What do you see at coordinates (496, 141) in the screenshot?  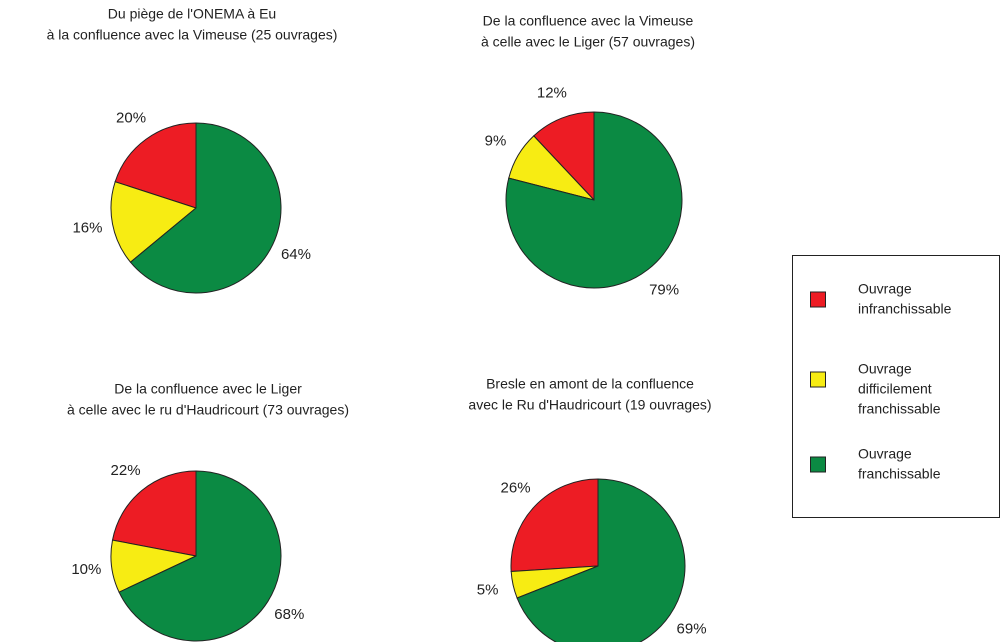 I see `data-label: 9%` at bounding box center [496, 141].